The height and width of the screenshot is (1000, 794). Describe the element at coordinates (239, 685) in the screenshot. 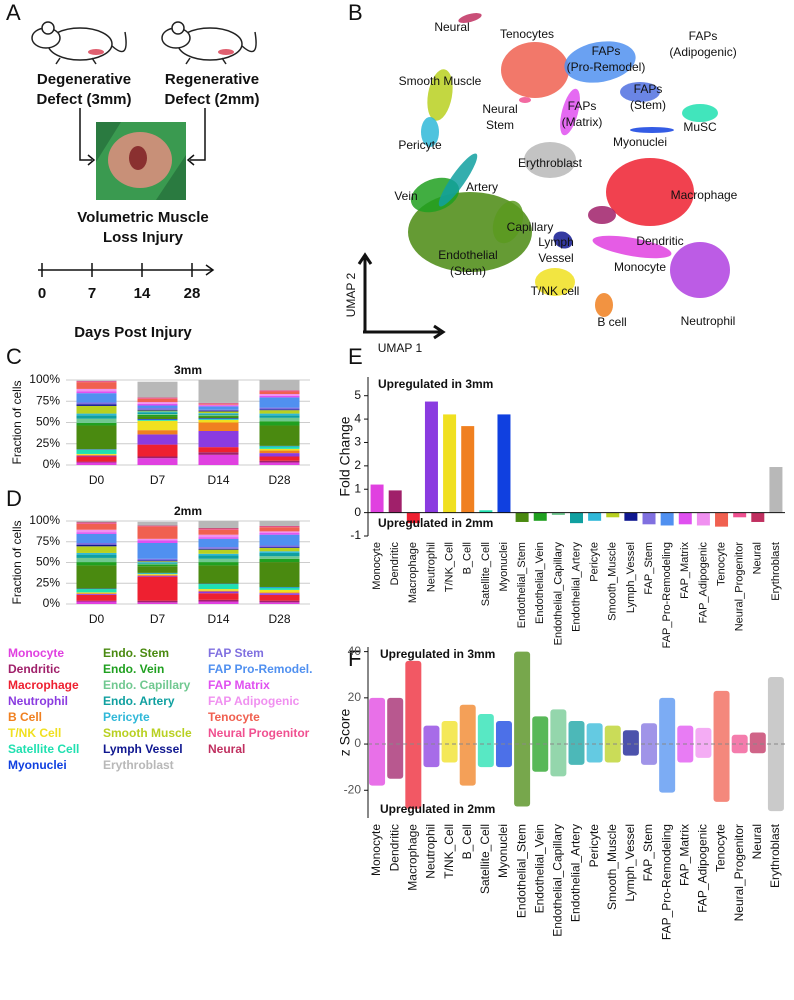

I see `legend-entry: FAP Matrix` at that location.